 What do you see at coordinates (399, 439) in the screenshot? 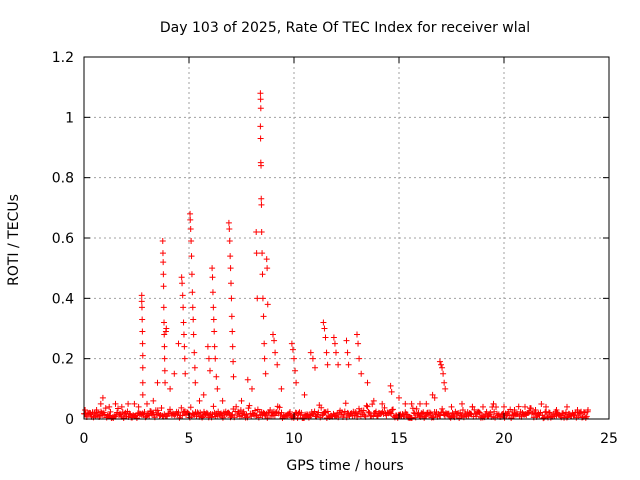
I see `x-tick-label: 15` at bounding box center [399, 439].